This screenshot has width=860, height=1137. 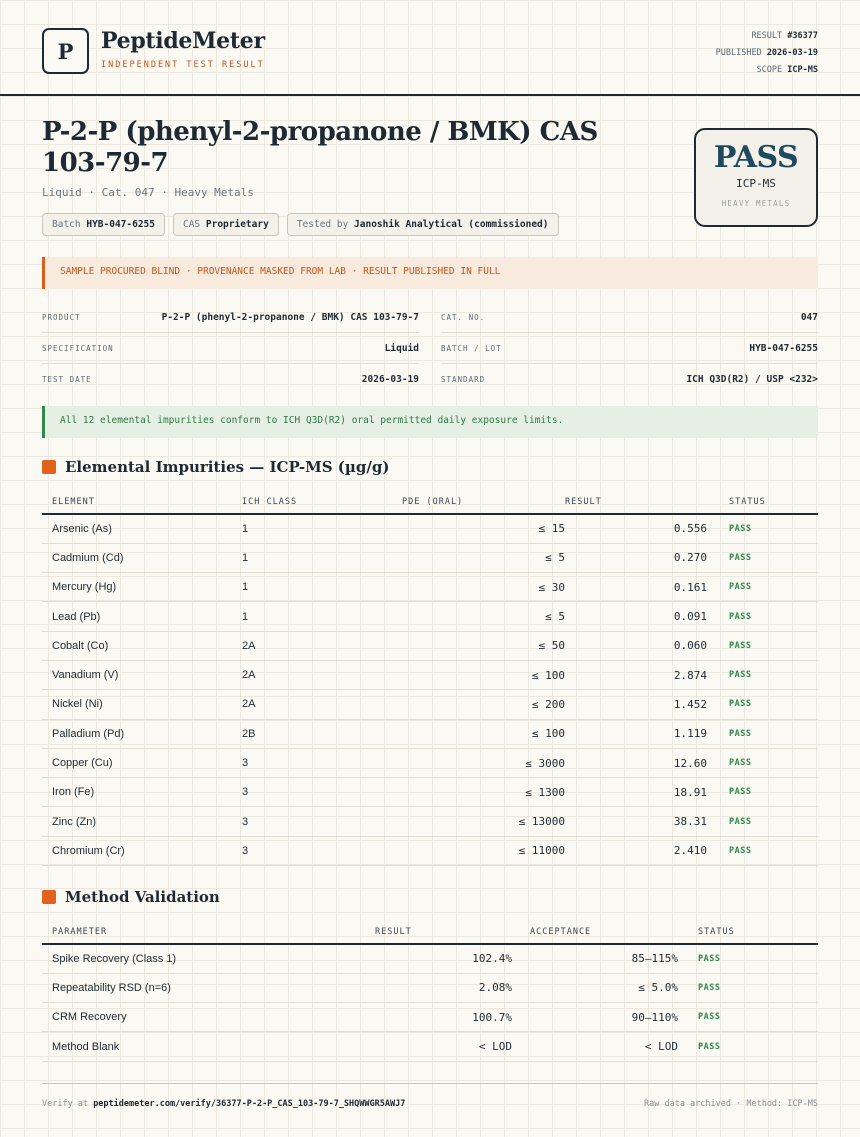 What do you see at coordinates (443, 1017) in the screenshot?
I see `result-cell: 100.7%` at bounding box center [443, 1017].